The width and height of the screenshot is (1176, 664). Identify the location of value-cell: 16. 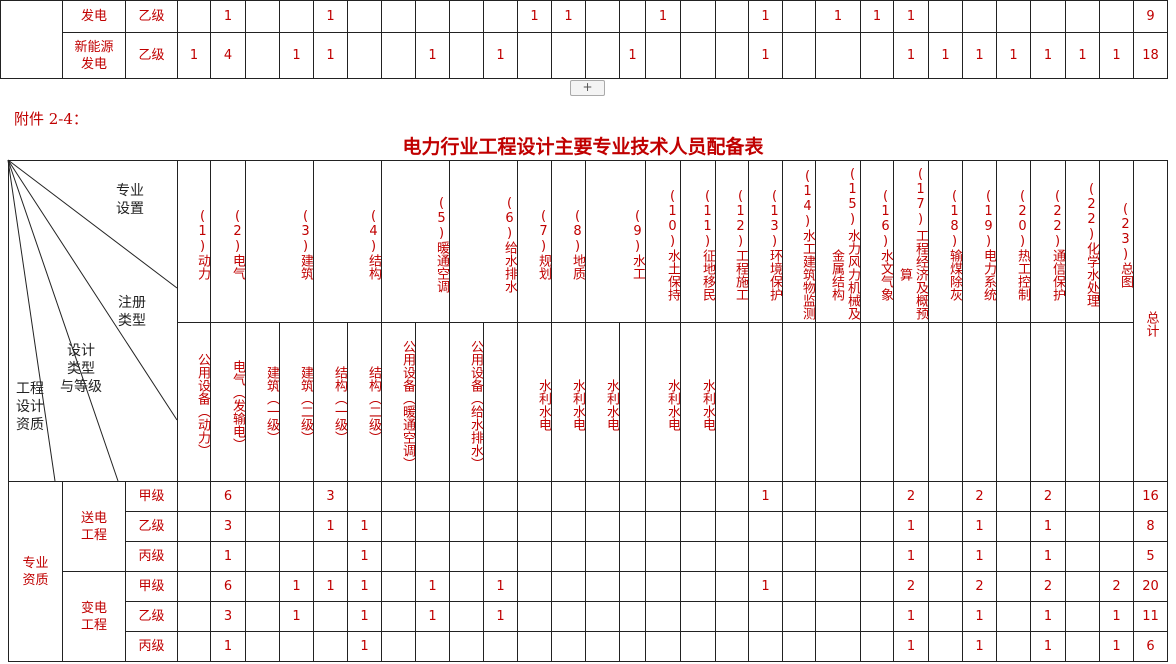
(1150, 496).